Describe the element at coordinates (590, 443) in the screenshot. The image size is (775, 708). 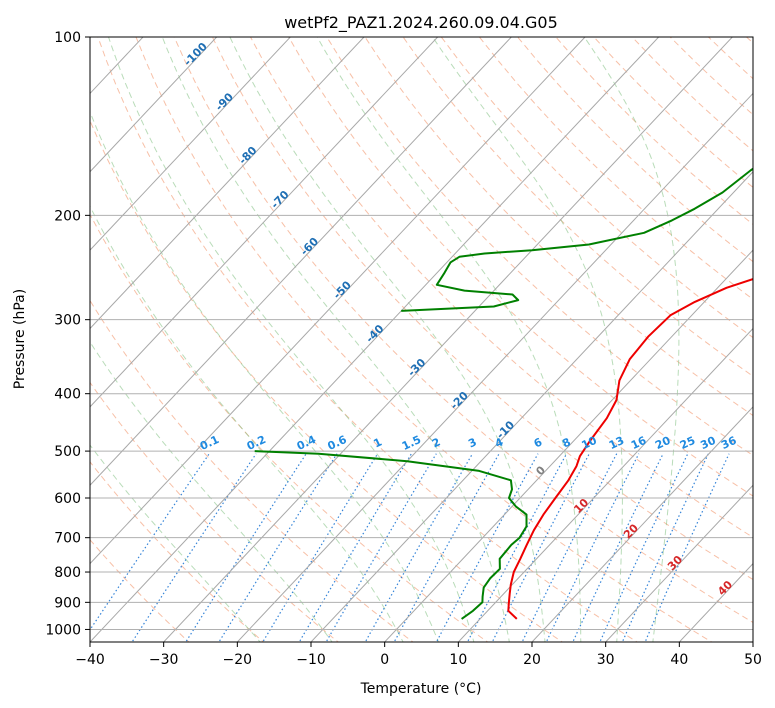
I see `mixing-ratio-label: 10` at that location.